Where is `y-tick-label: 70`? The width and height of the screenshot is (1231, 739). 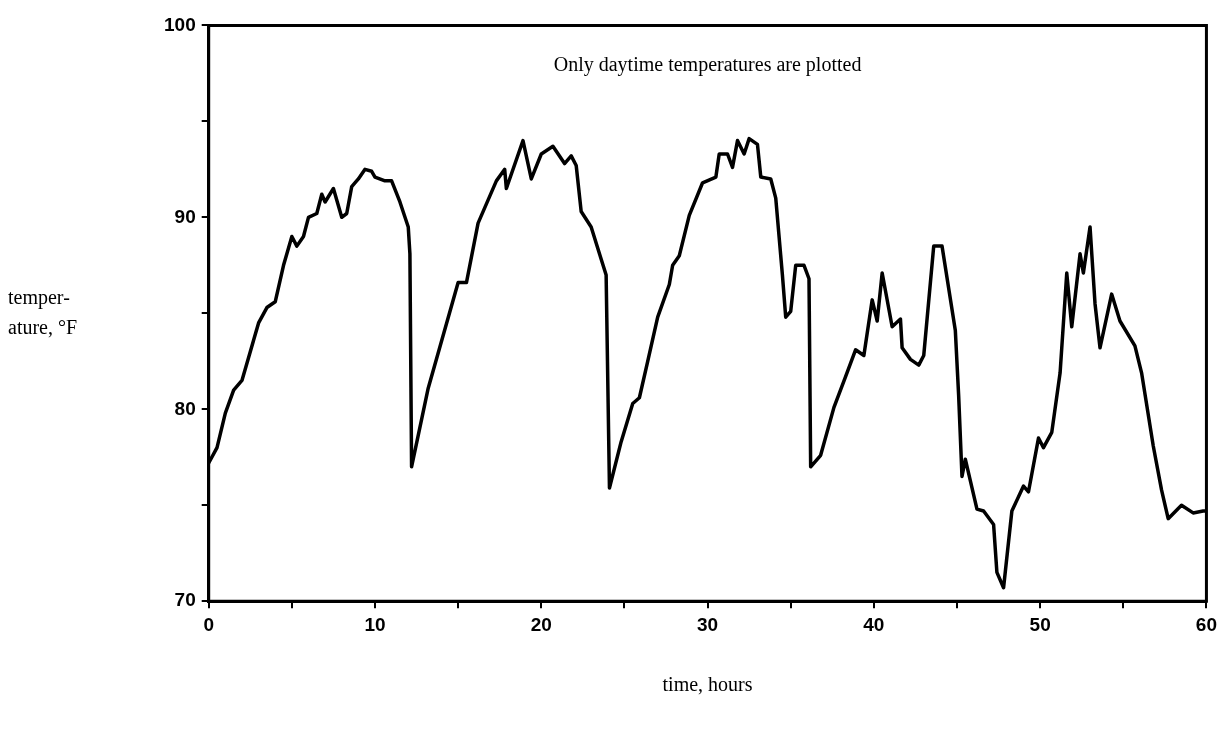
y-tick-label: 70 is located at coordinates (185, 600).